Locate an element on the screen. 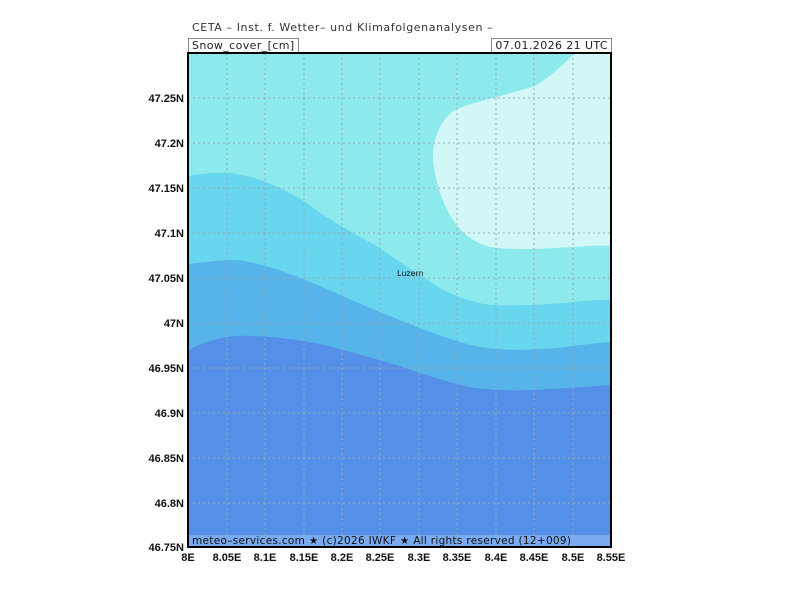  lon-tick-label: 8.5E is located at coordinates (573, 558).